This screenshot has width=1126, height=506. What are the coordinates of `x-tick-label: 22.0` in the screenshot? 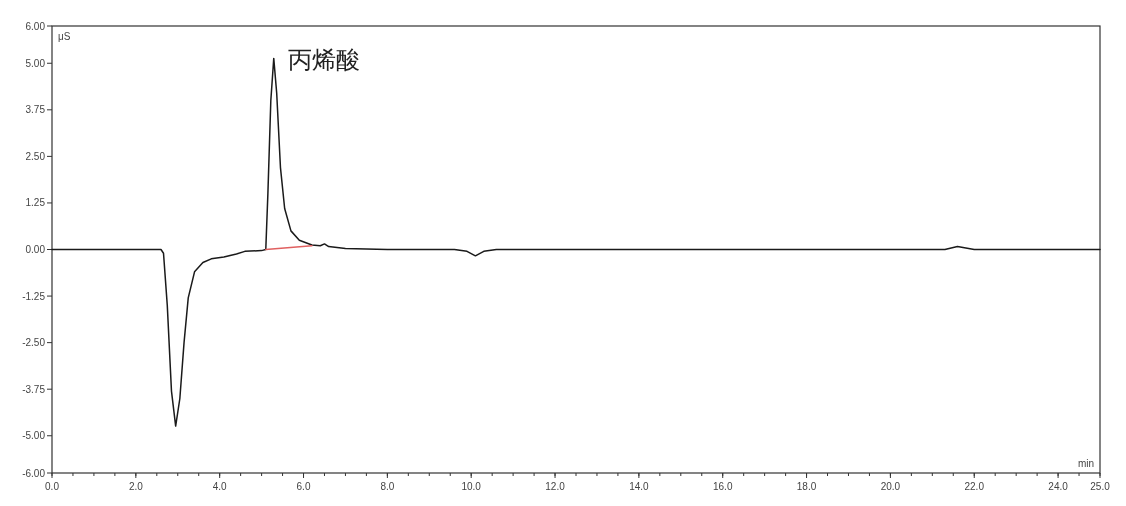 It's located at (974, 486).